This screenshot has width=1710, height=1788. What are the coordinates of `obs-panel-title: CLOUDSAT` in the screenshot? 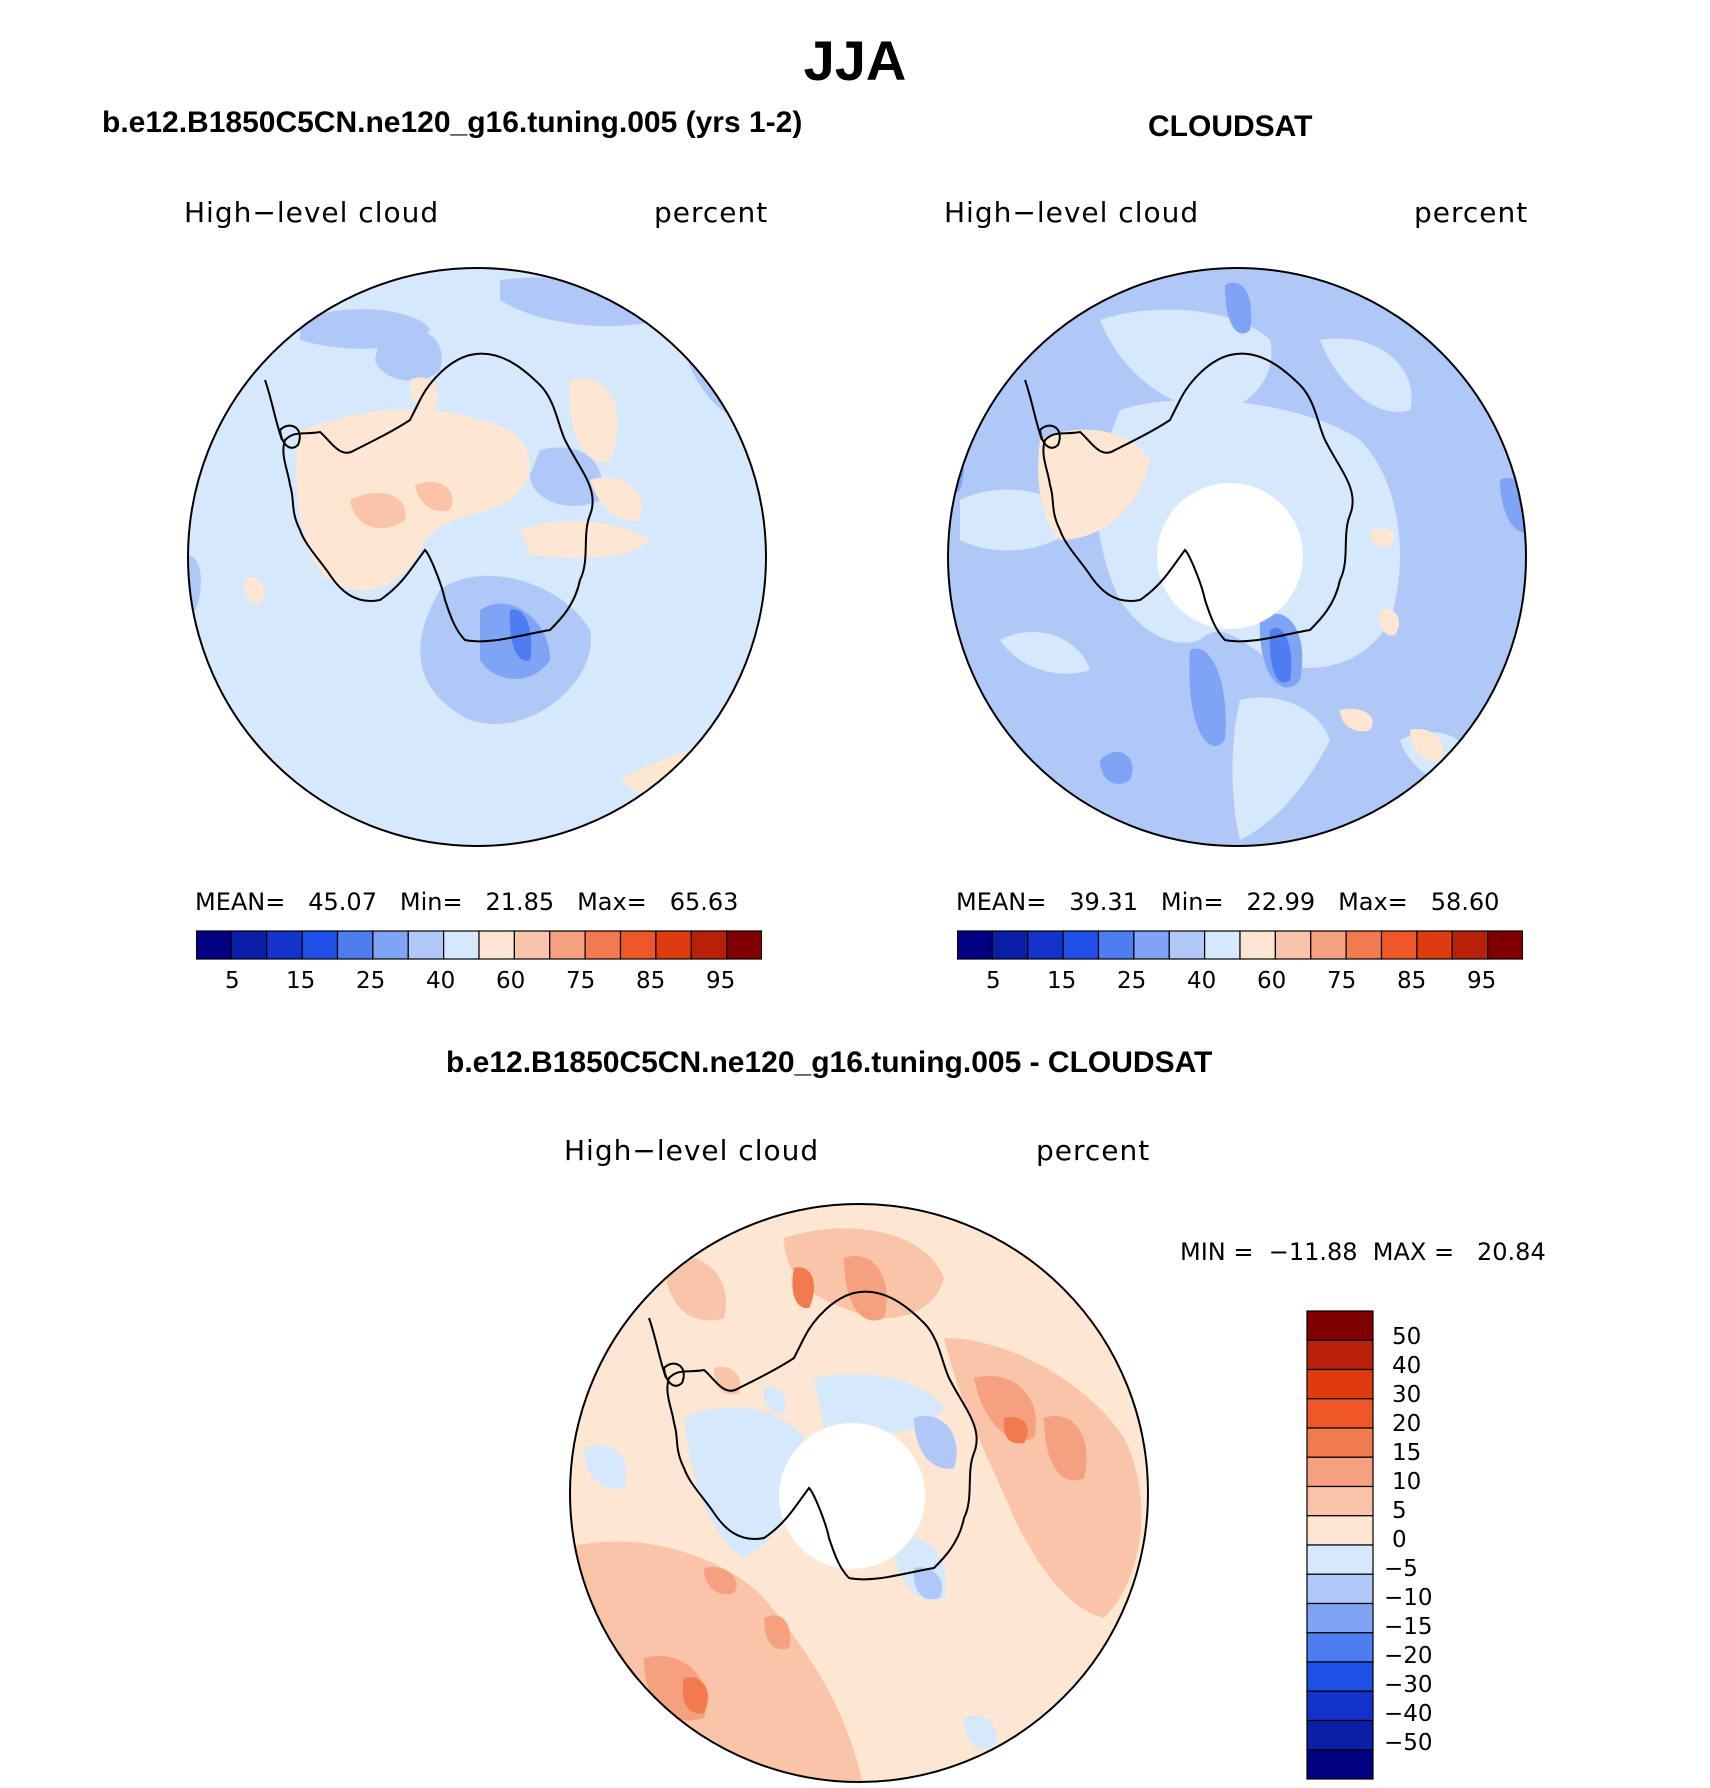 It's located at (1230, 126).